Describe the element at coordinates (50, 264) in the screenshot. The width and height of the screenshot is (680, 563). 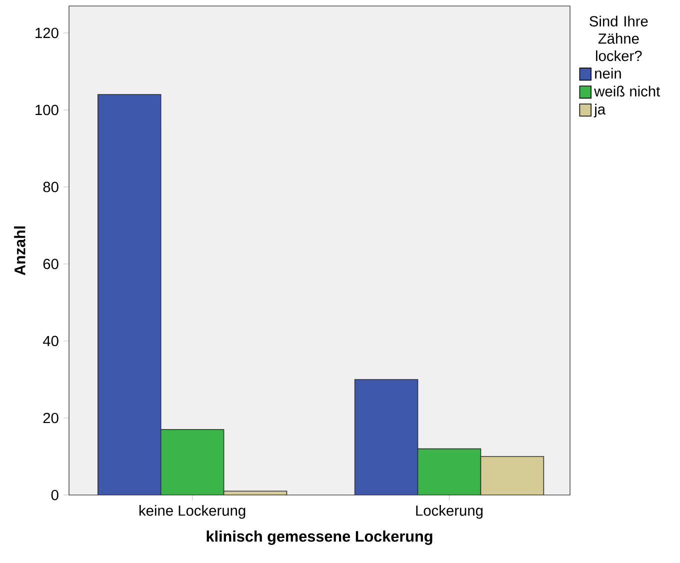
I see `y-tick-label: 60` at that location.